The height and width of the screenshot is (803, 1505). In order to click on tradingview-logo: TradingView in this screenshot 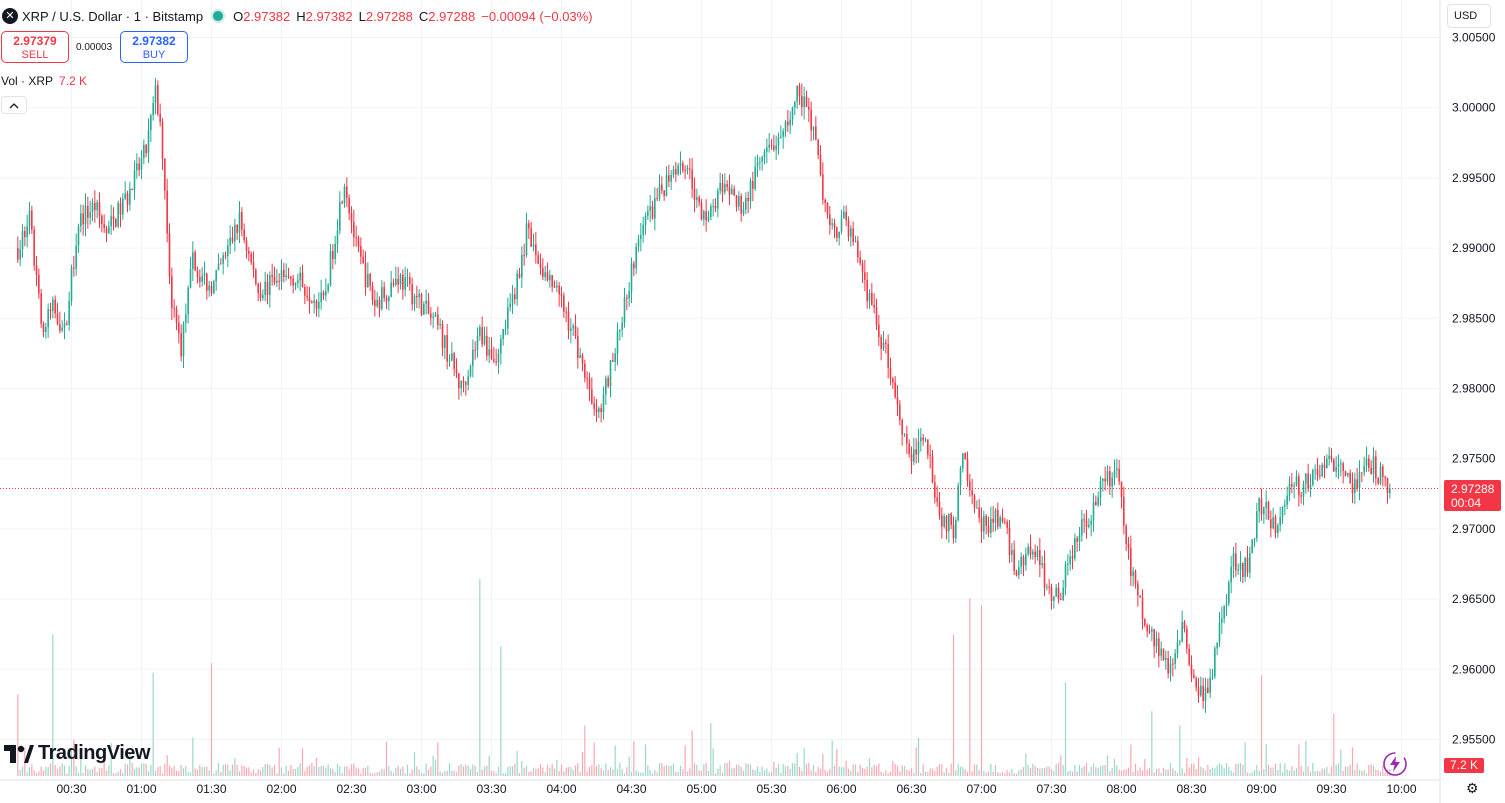, I will do `click(77, 753)`.